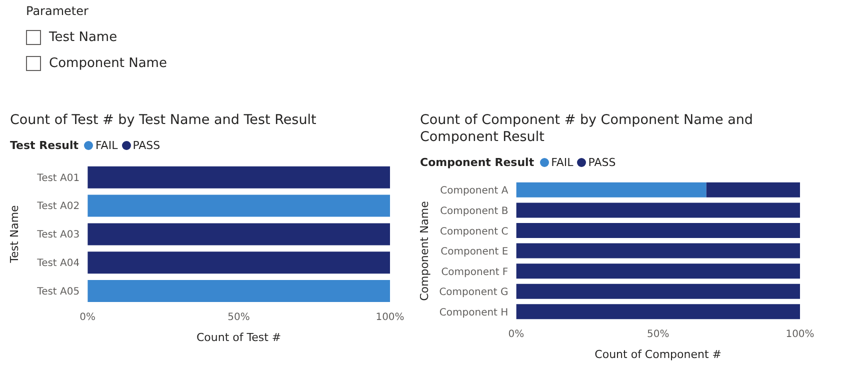  Describe the element at coordinates (473, 312) in the screenshot. I see `y-tick-label: Component H` at that location.